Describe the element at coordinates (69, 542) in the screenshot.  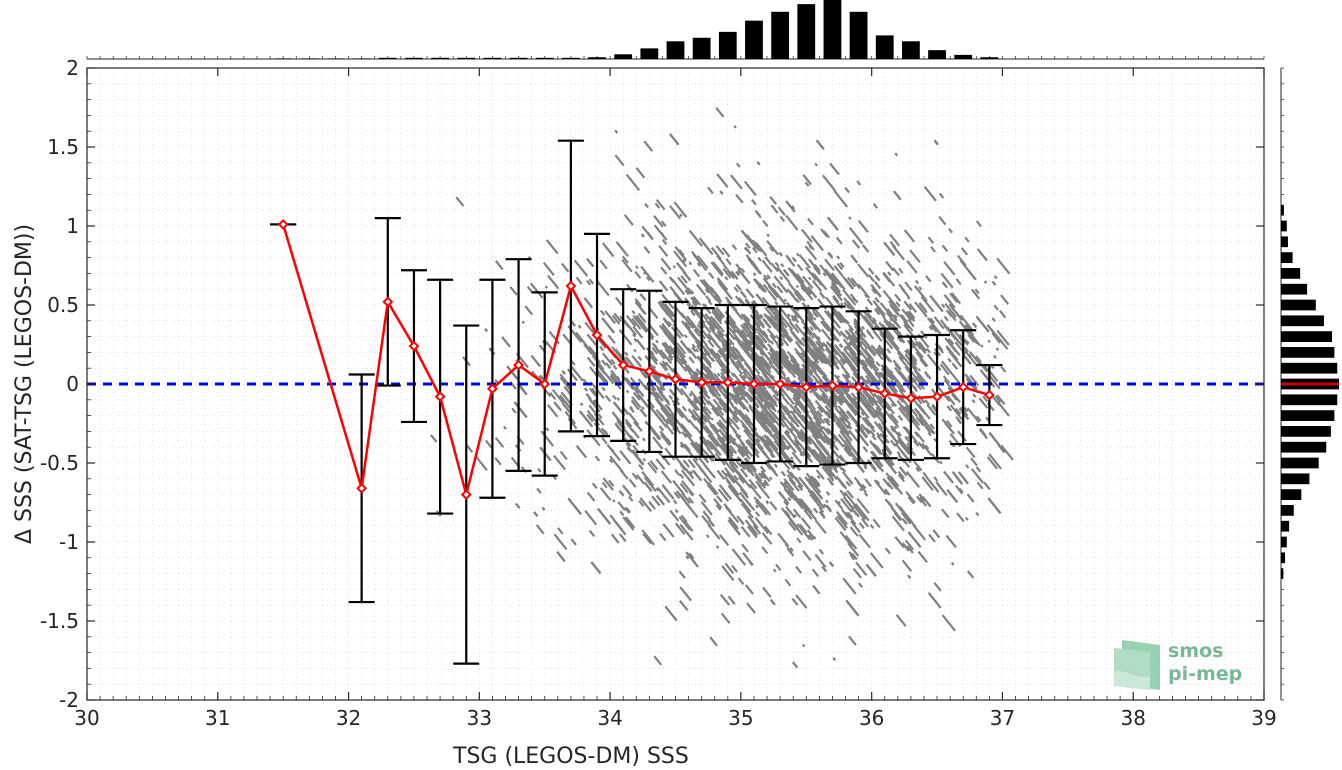
I see `y-tick-label: -1` at that location.